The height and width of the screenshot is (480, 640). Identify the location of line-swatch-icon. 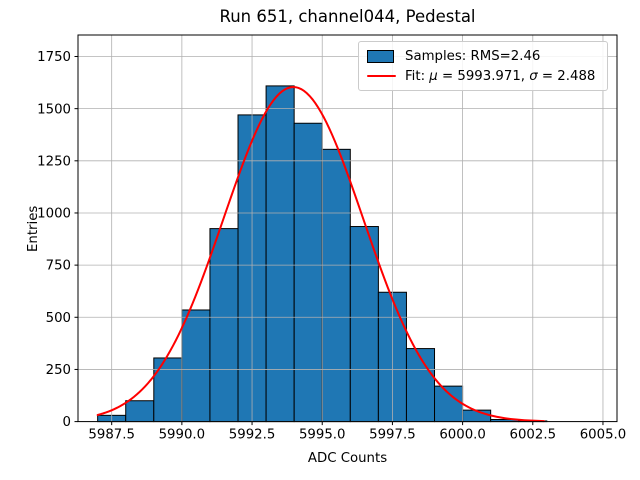
(381, 76).